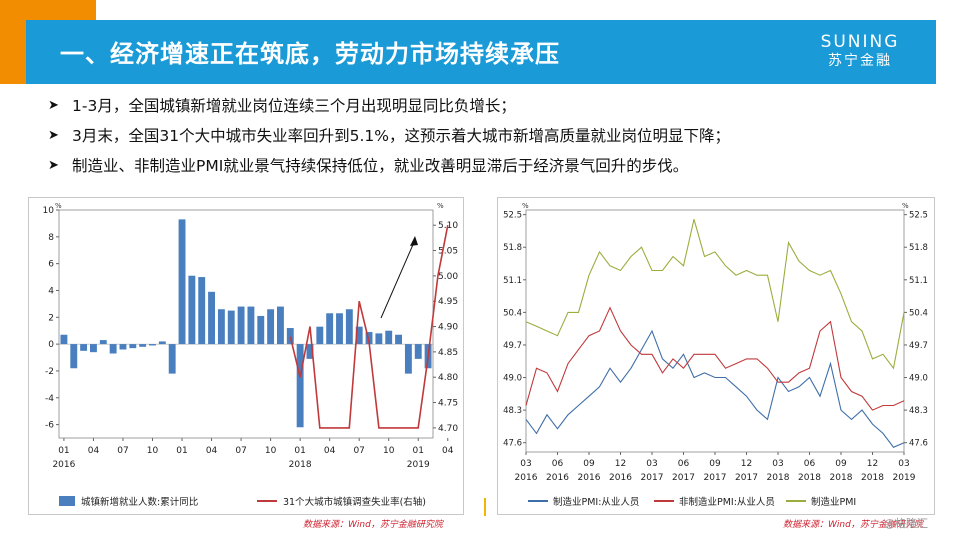  I want to click on right-tick-label: 4.85, so click(448, 353).